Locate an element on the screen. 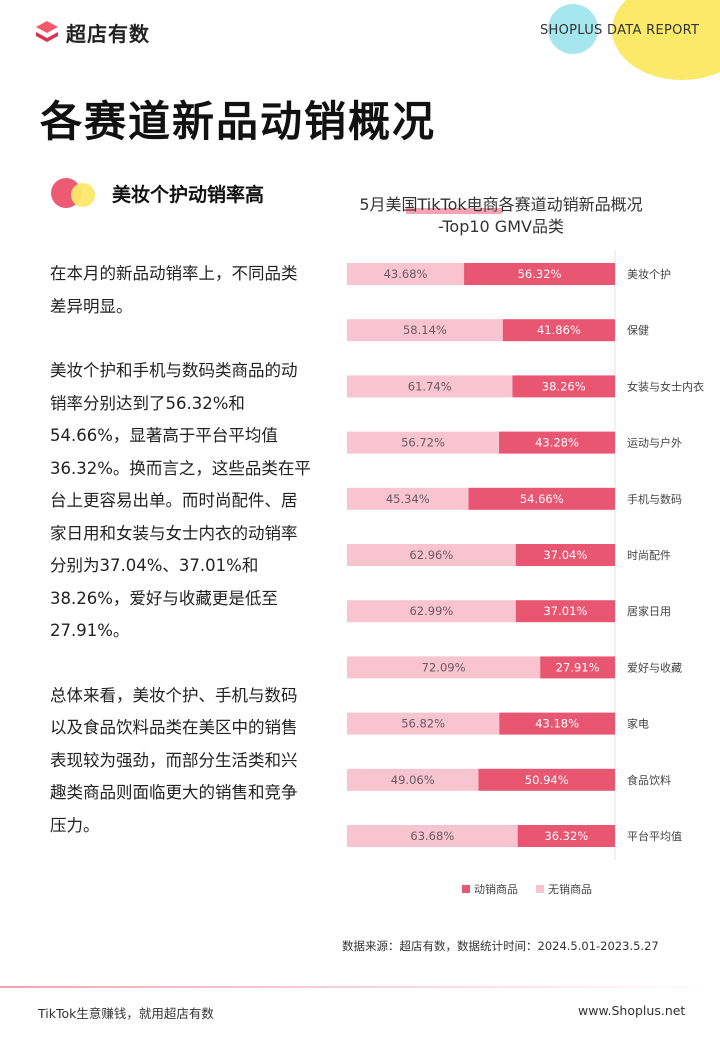  chart-title-line1: 5月美国TikTok电商各赛道动销新品概况 is located at coordinates (501, 204).